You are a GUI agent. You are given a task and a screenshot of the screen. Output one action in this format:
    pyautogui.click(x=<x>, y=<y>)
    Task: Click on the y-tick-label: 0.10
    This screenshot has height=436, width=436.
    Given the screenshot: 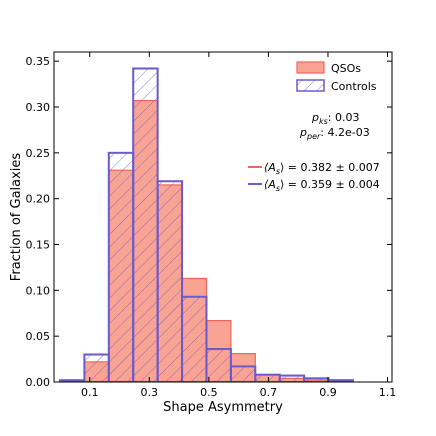 What is the action you would take?
    pyautogui.click(x=38, y=290)
    